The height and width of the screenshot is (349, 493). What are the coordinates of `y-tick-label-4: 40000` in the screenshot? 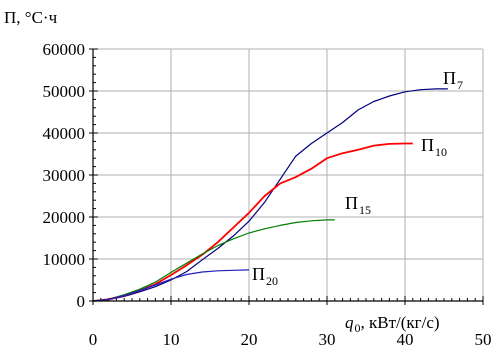 It's located at (64, 133).